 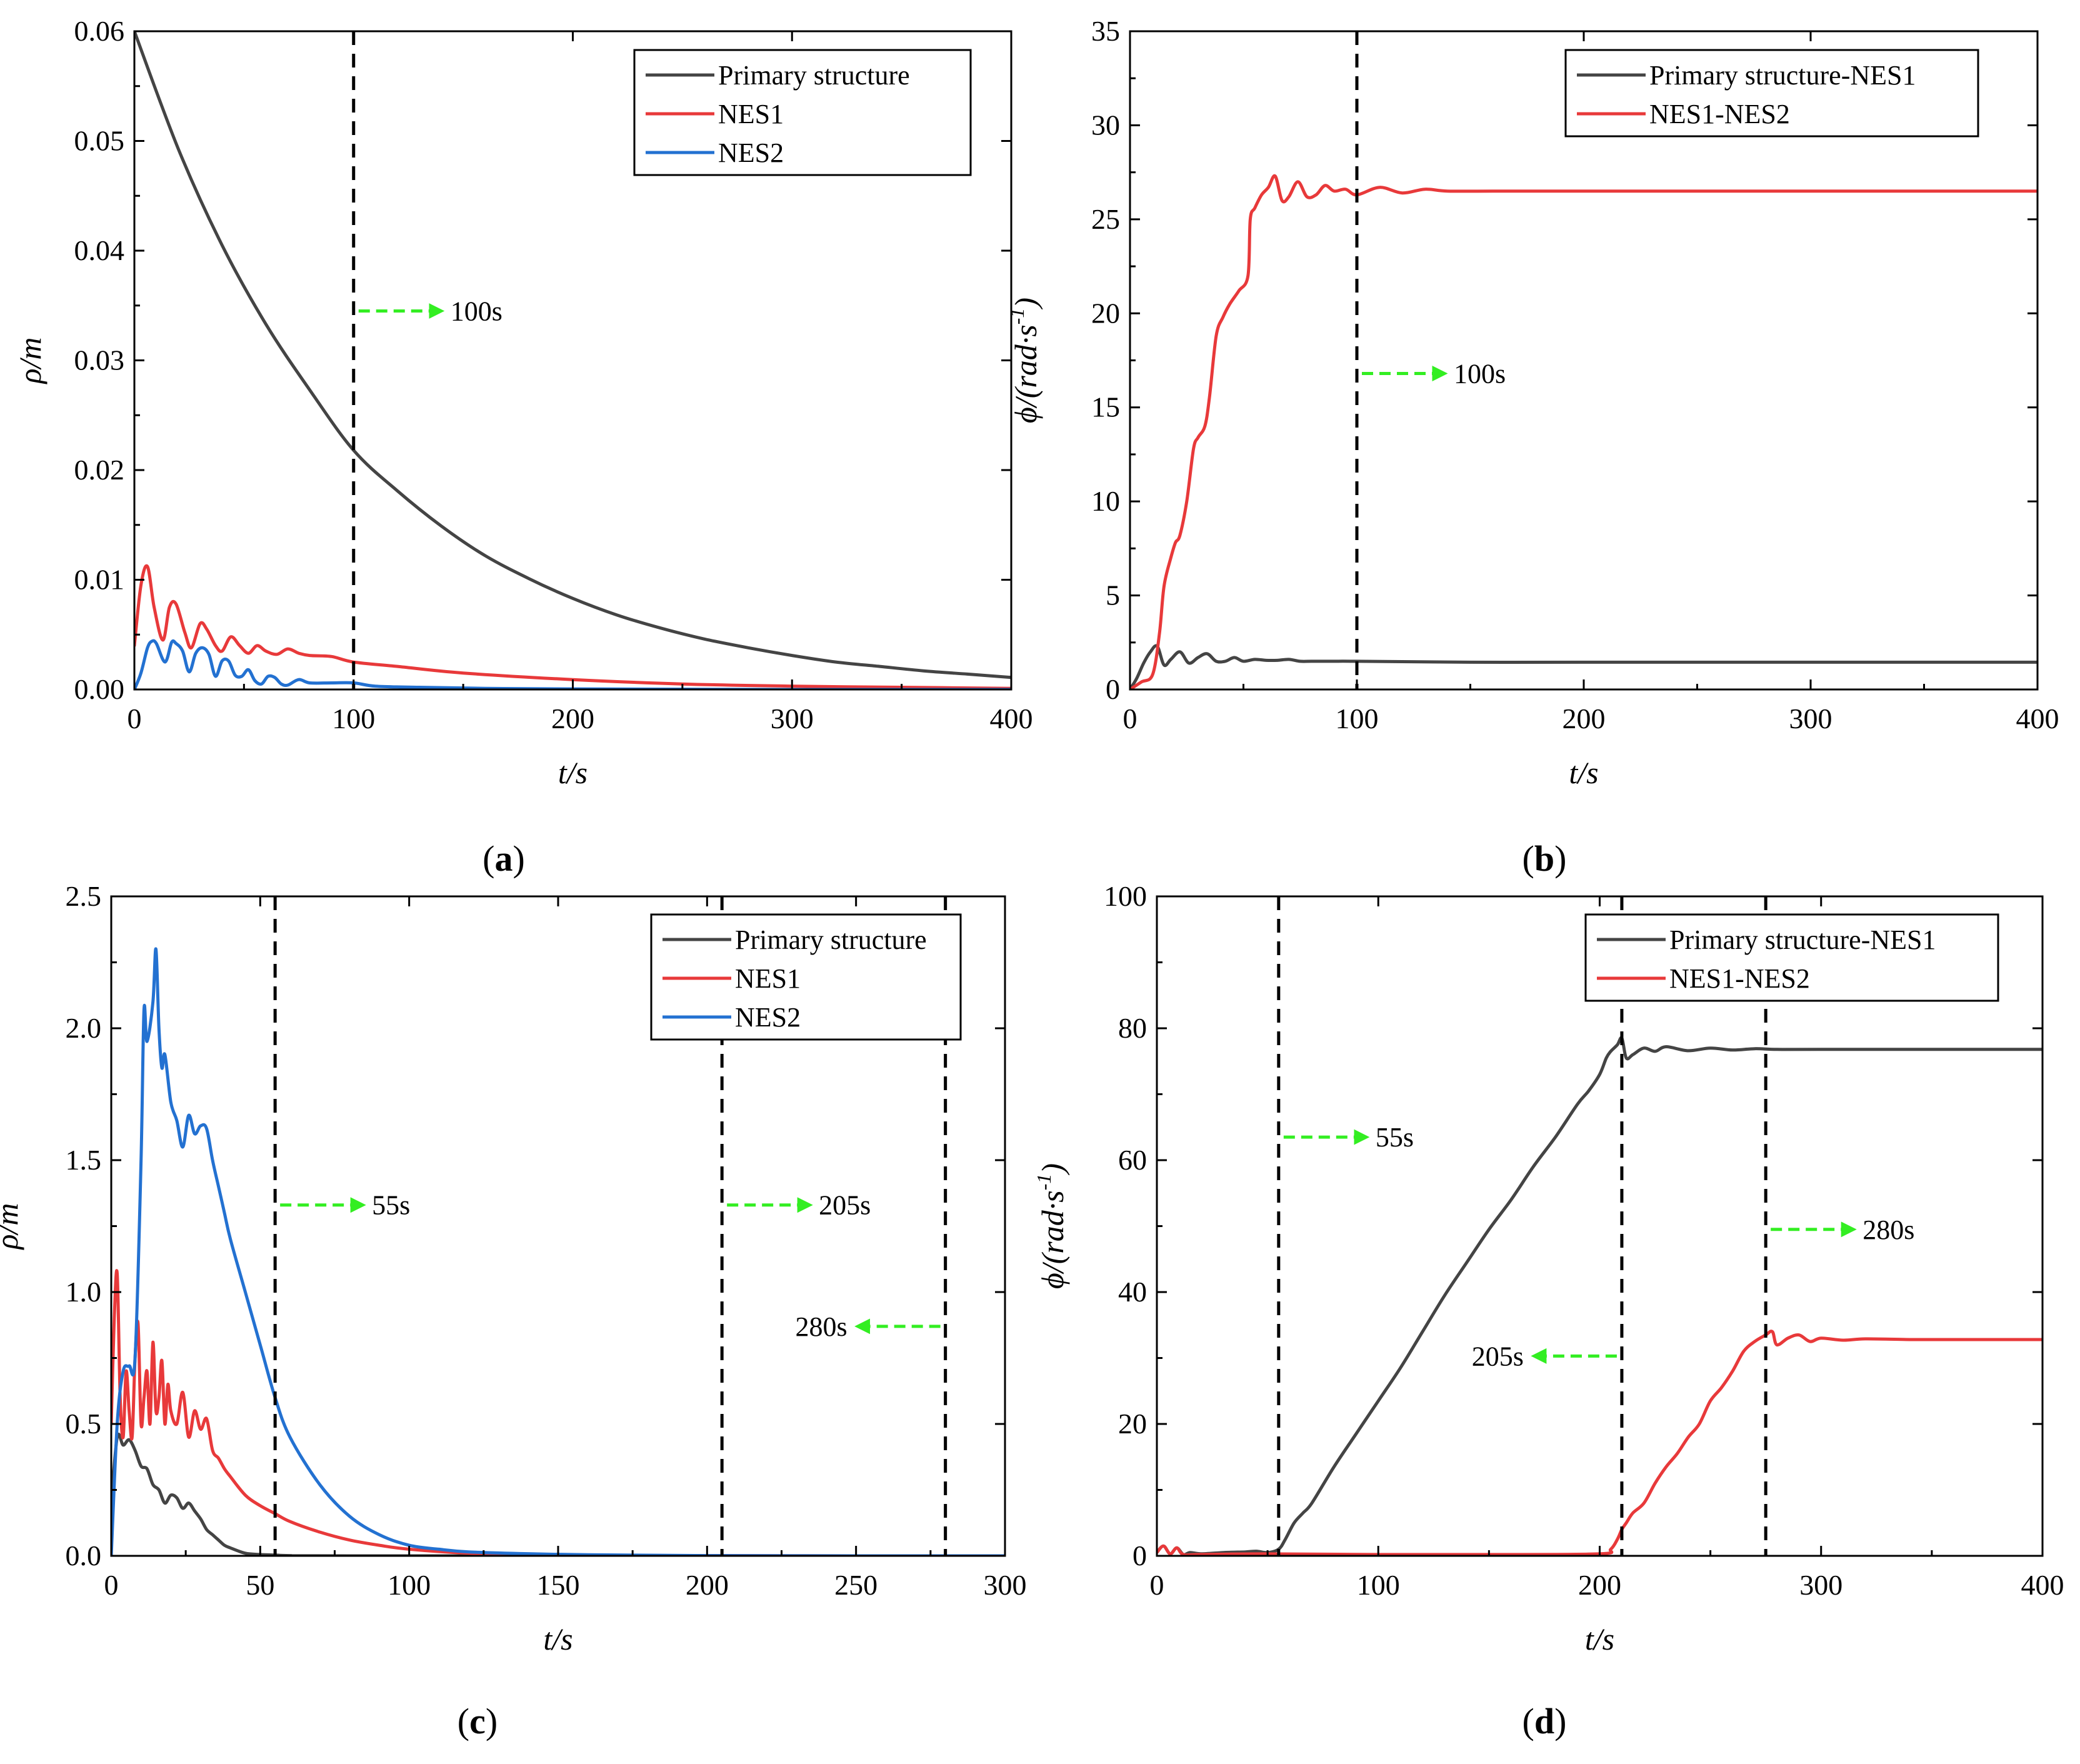 I want to click on y-tick-label: 0.04, so click(x=100, y=250).